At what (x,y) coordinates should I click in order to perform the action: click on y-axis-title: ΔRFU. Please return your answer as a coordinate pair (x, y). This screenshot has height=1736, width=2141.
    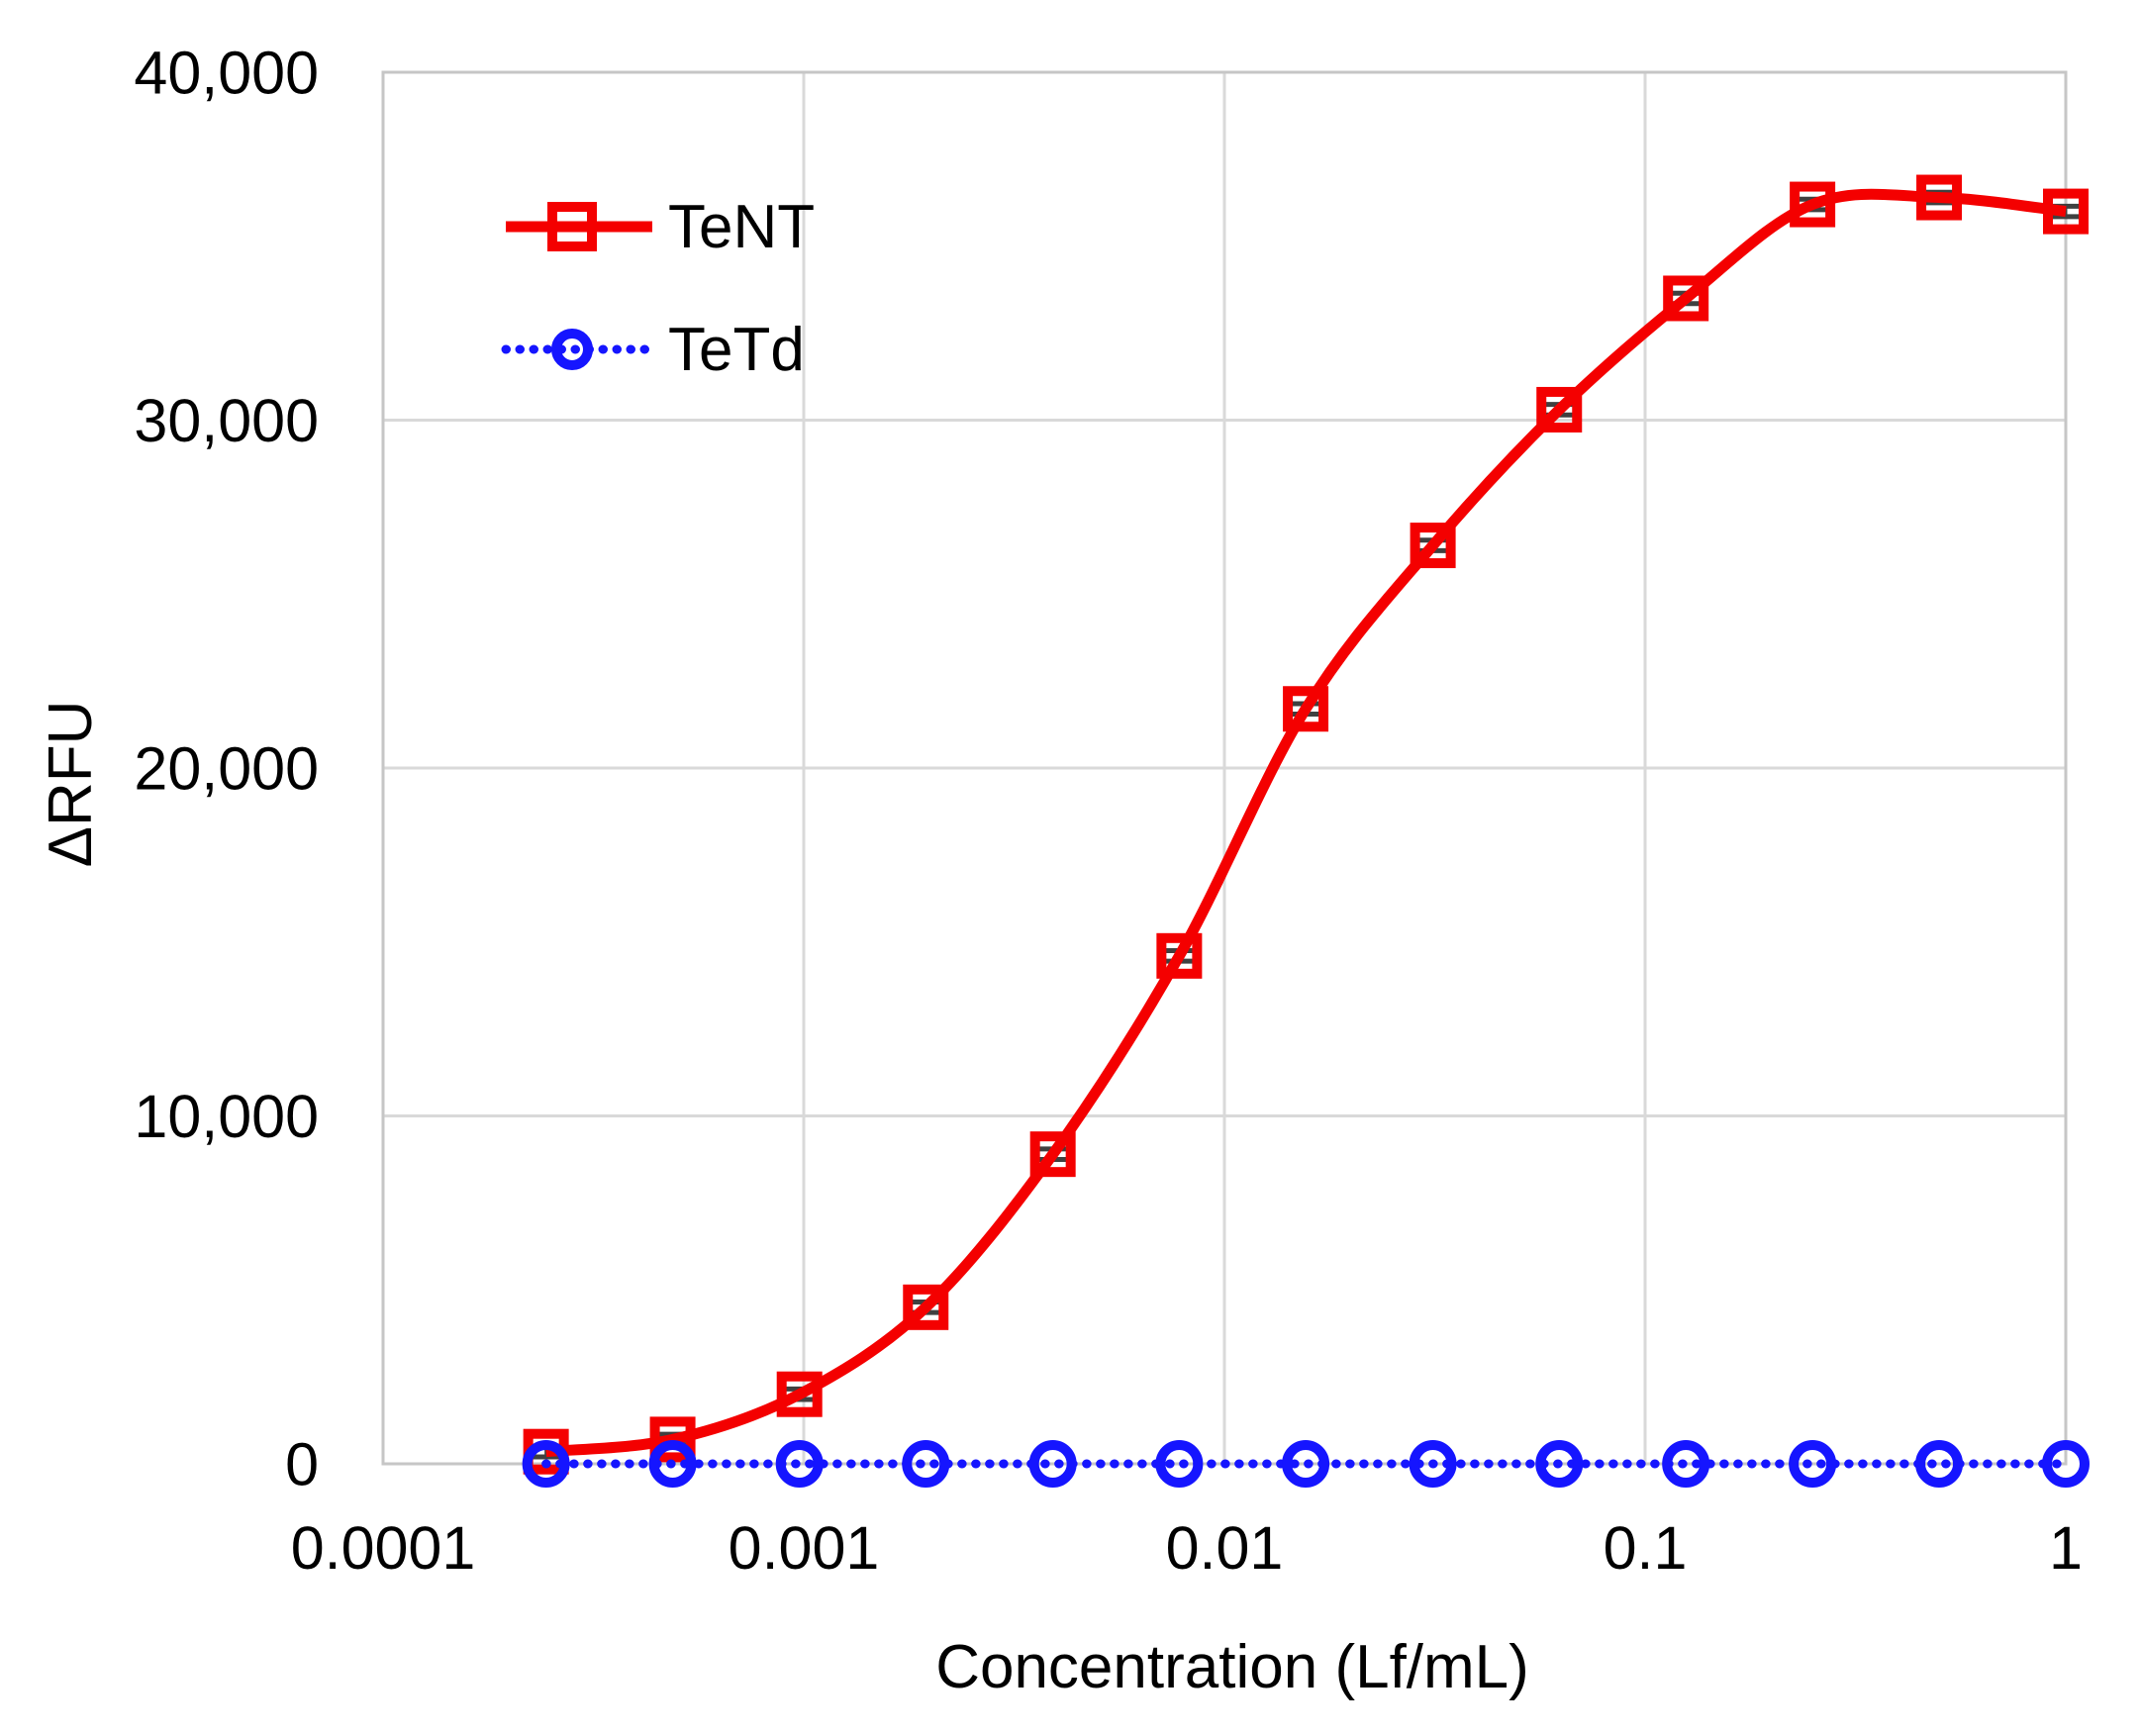
    Looking at the image, I should click on (71, 784).